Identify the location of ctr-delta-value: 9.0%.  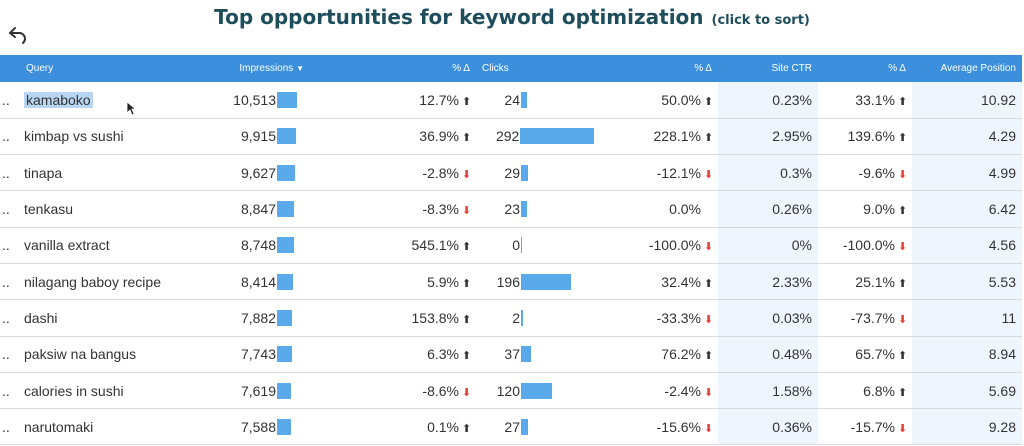
(879, 209).